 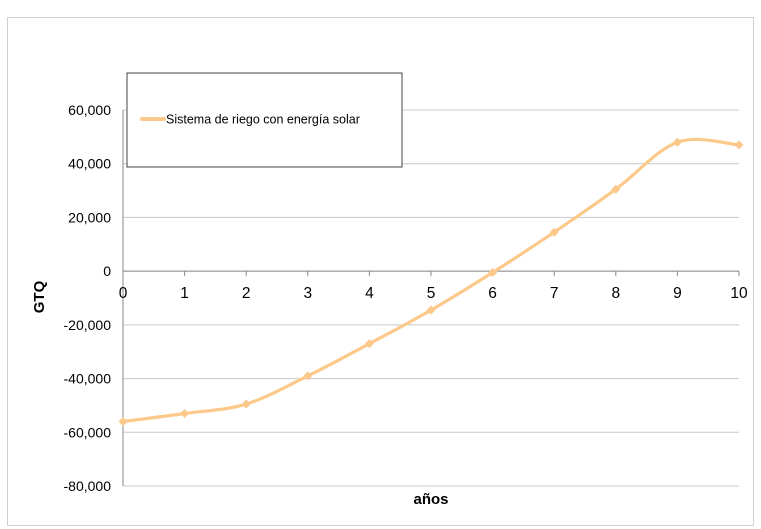 I want to click on legend-label: Sistema de riego con energía solar, so click(x=263, y=120).